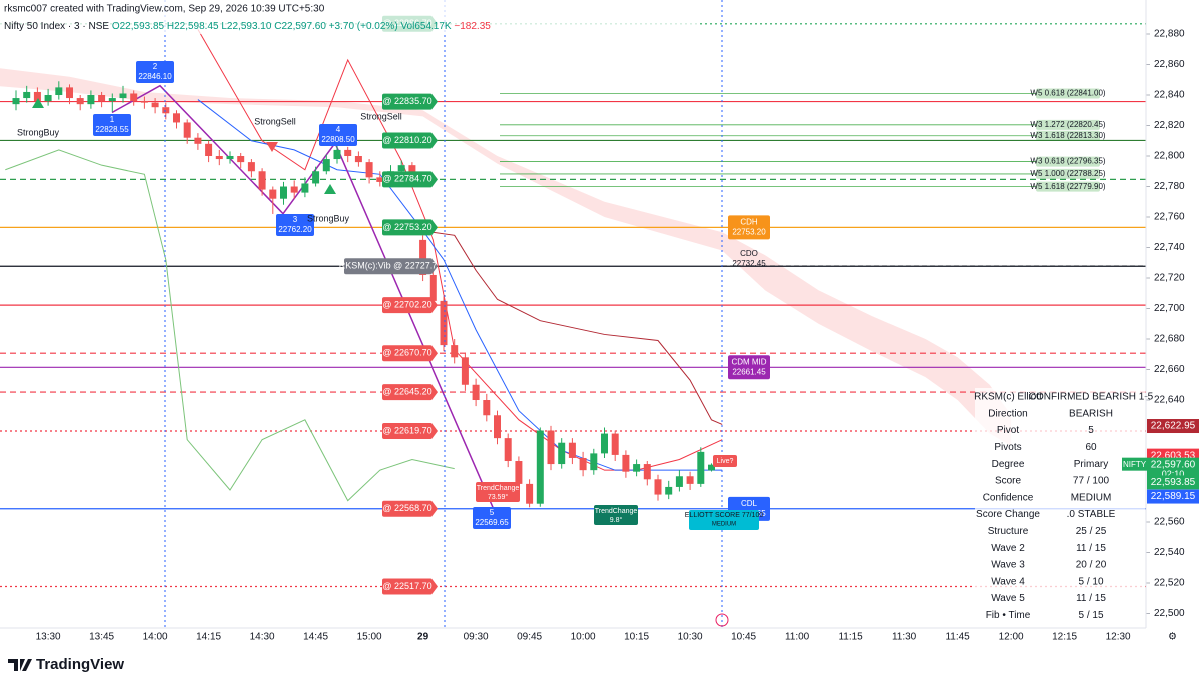  Describe the element at coordinates (722, 620) in the screenshot. I see `event-icon` at that location.